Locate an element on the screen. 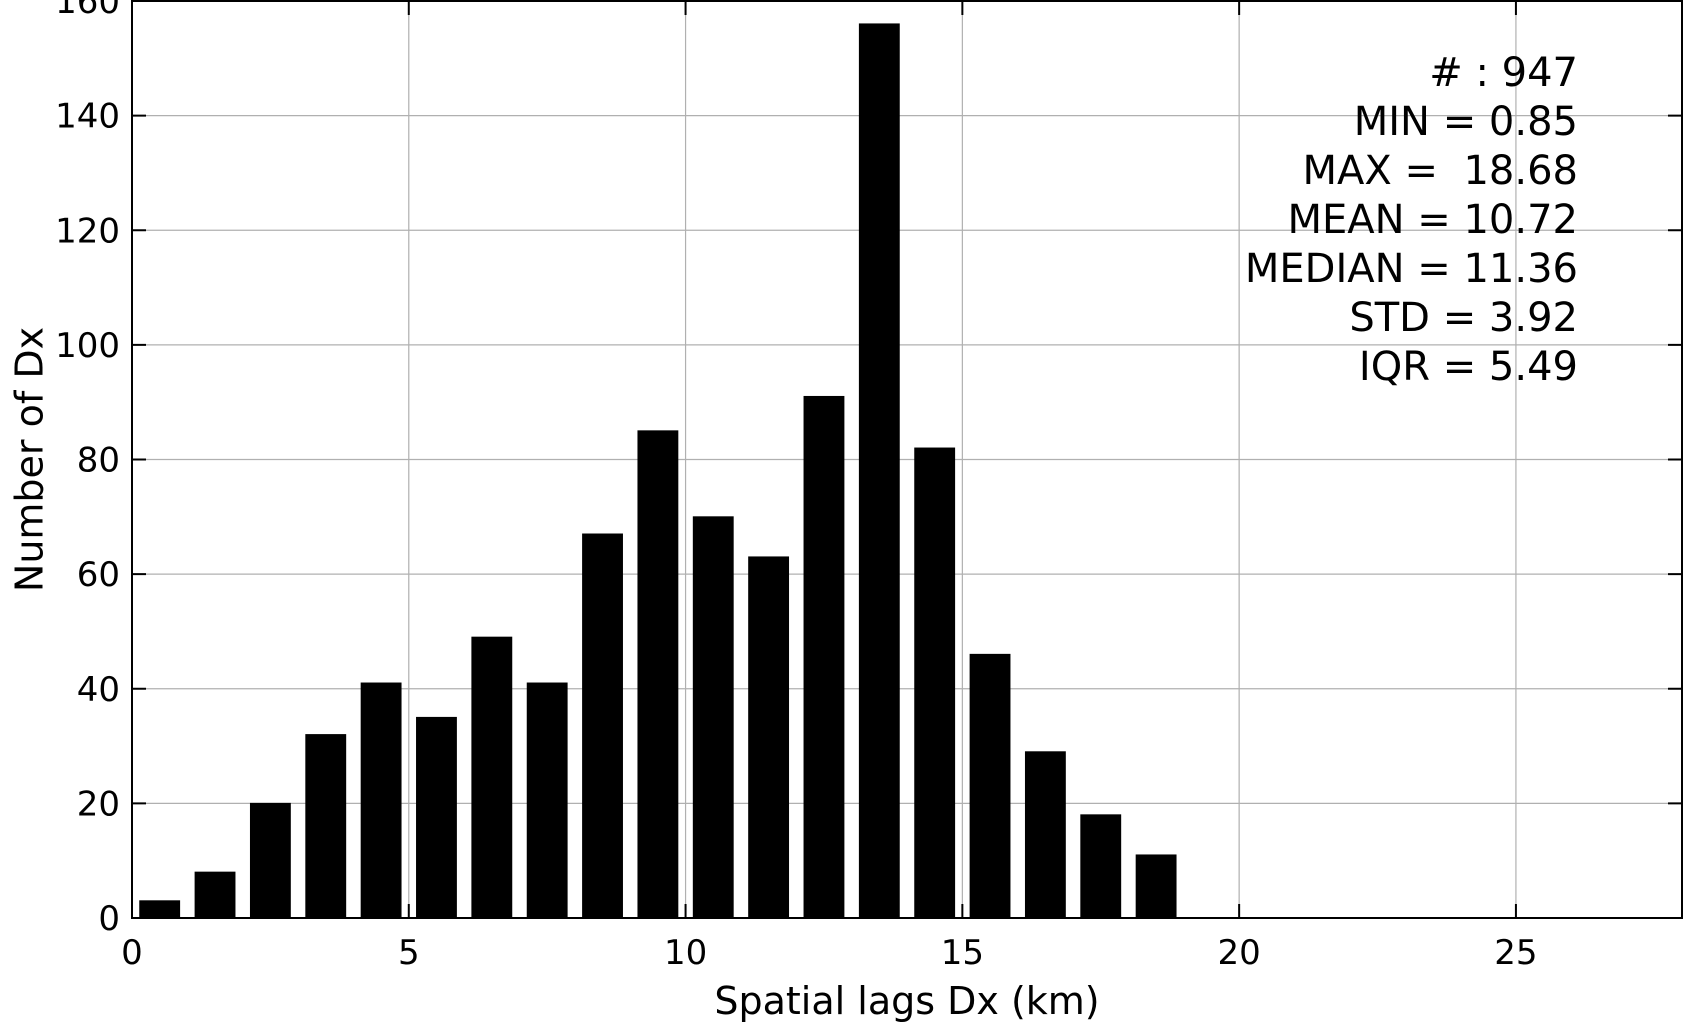  y-tick-label: 80 is located at coordinates (98, 461).